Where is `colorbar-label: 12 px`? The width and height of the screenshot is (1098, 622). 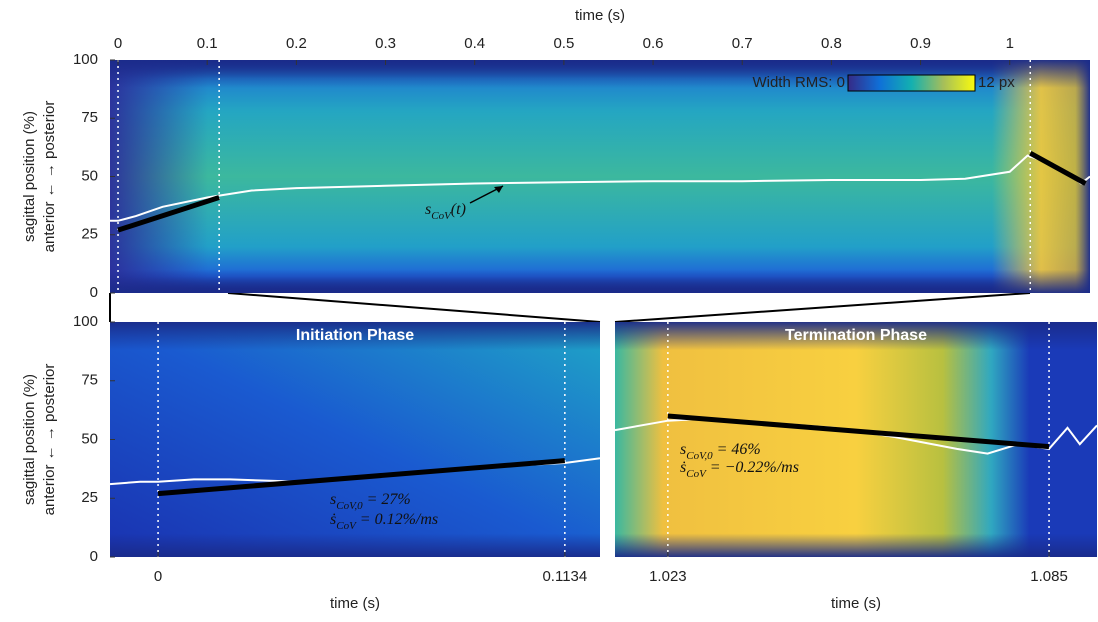 colorbar-label: 12 px is located at coordinates (996, 82).